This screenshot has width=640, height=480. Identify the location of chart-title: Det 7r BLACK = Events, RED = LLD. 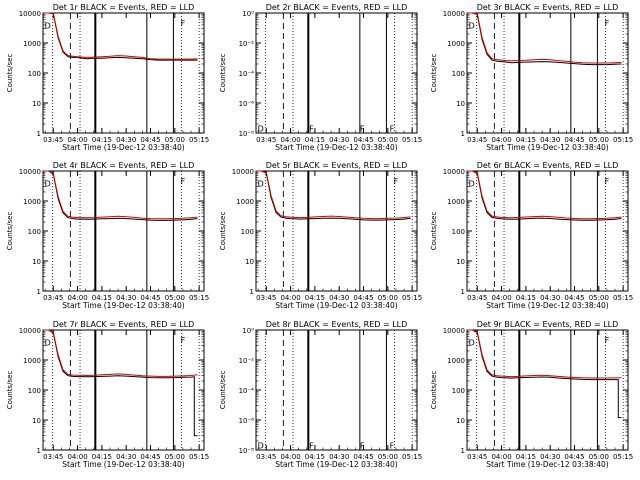
(124, 324).